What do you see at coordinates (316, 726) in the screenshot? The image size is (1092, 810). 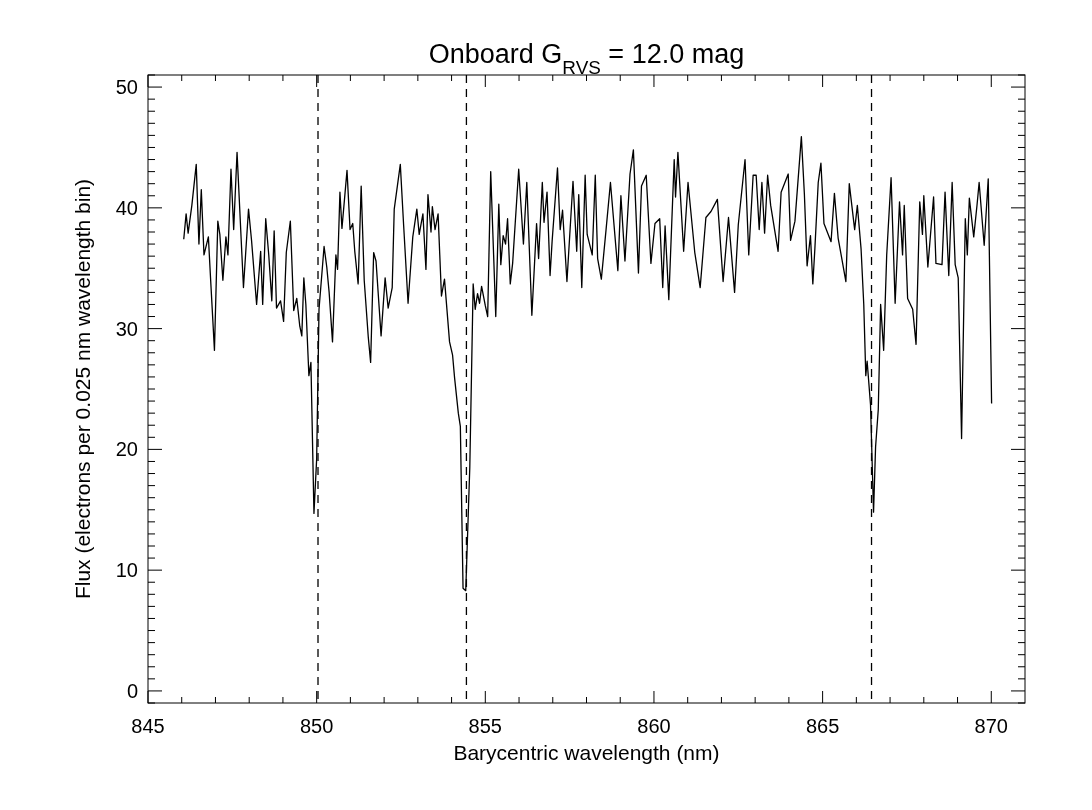 I see `x-tick-label: 850` at bounding box center [316, 726].